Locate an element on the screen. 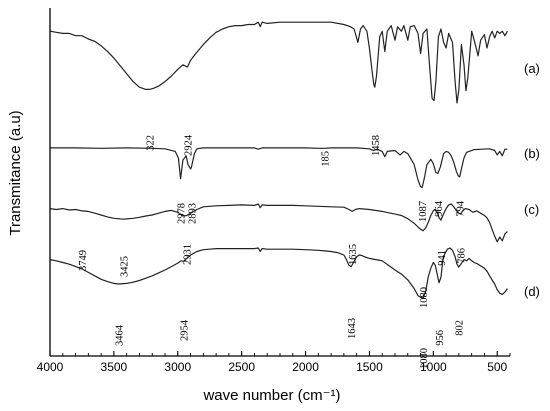  peak-label: 2893 is located at coordinates (192, 213).